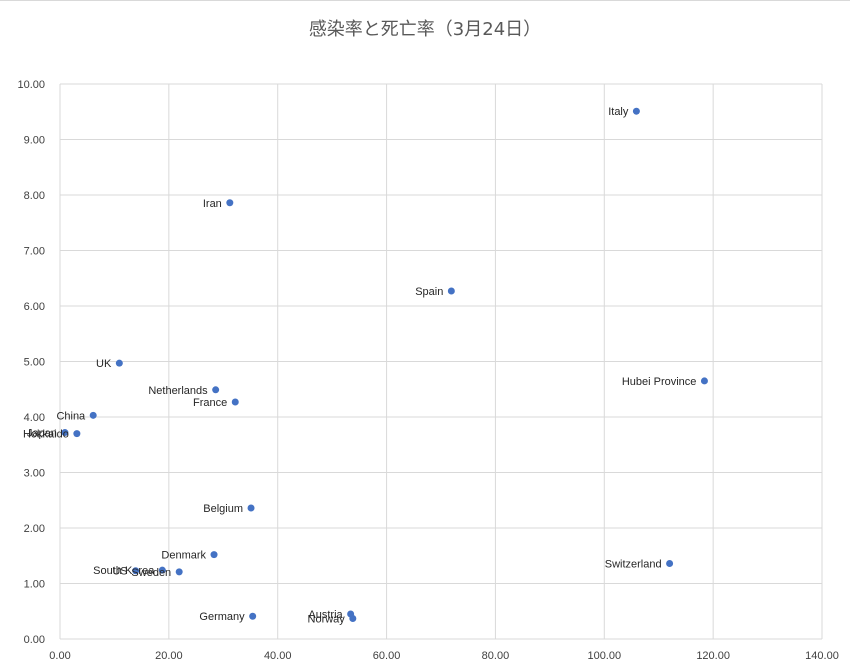 This screenshot has height=668, width=850. What do you see at coordinates (34, 307) in the screenshot?
I see `y-tick-label: 6.00` at bounding box center [34, 307].